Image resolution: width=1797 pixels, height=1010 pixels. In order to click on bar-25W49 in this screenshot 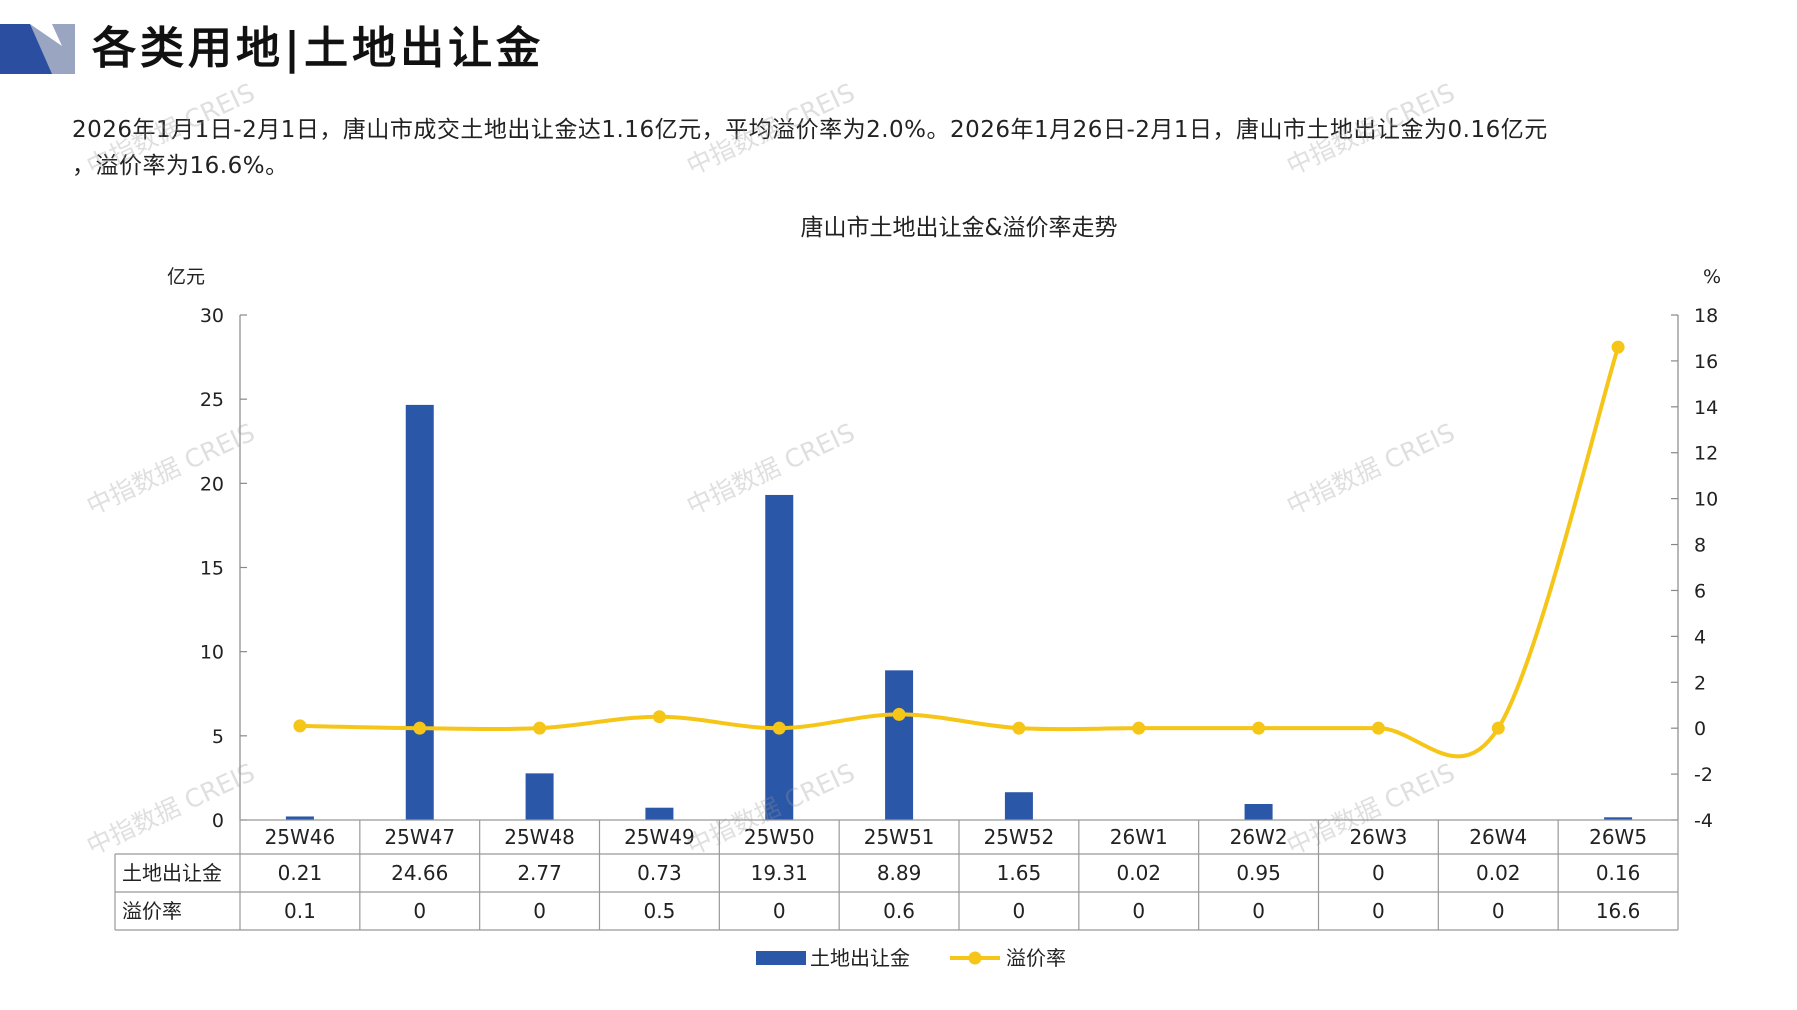, I will do `click(659, 813)`.